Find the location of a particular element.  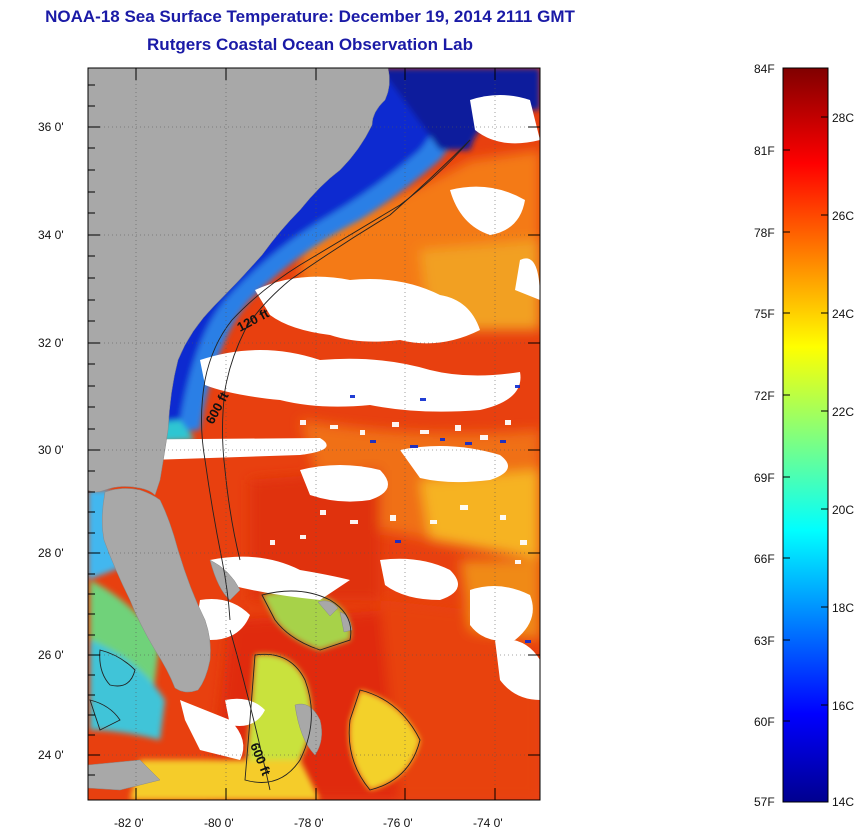

lon-tick-label: -78 0' is located at coordinates (309, 823).